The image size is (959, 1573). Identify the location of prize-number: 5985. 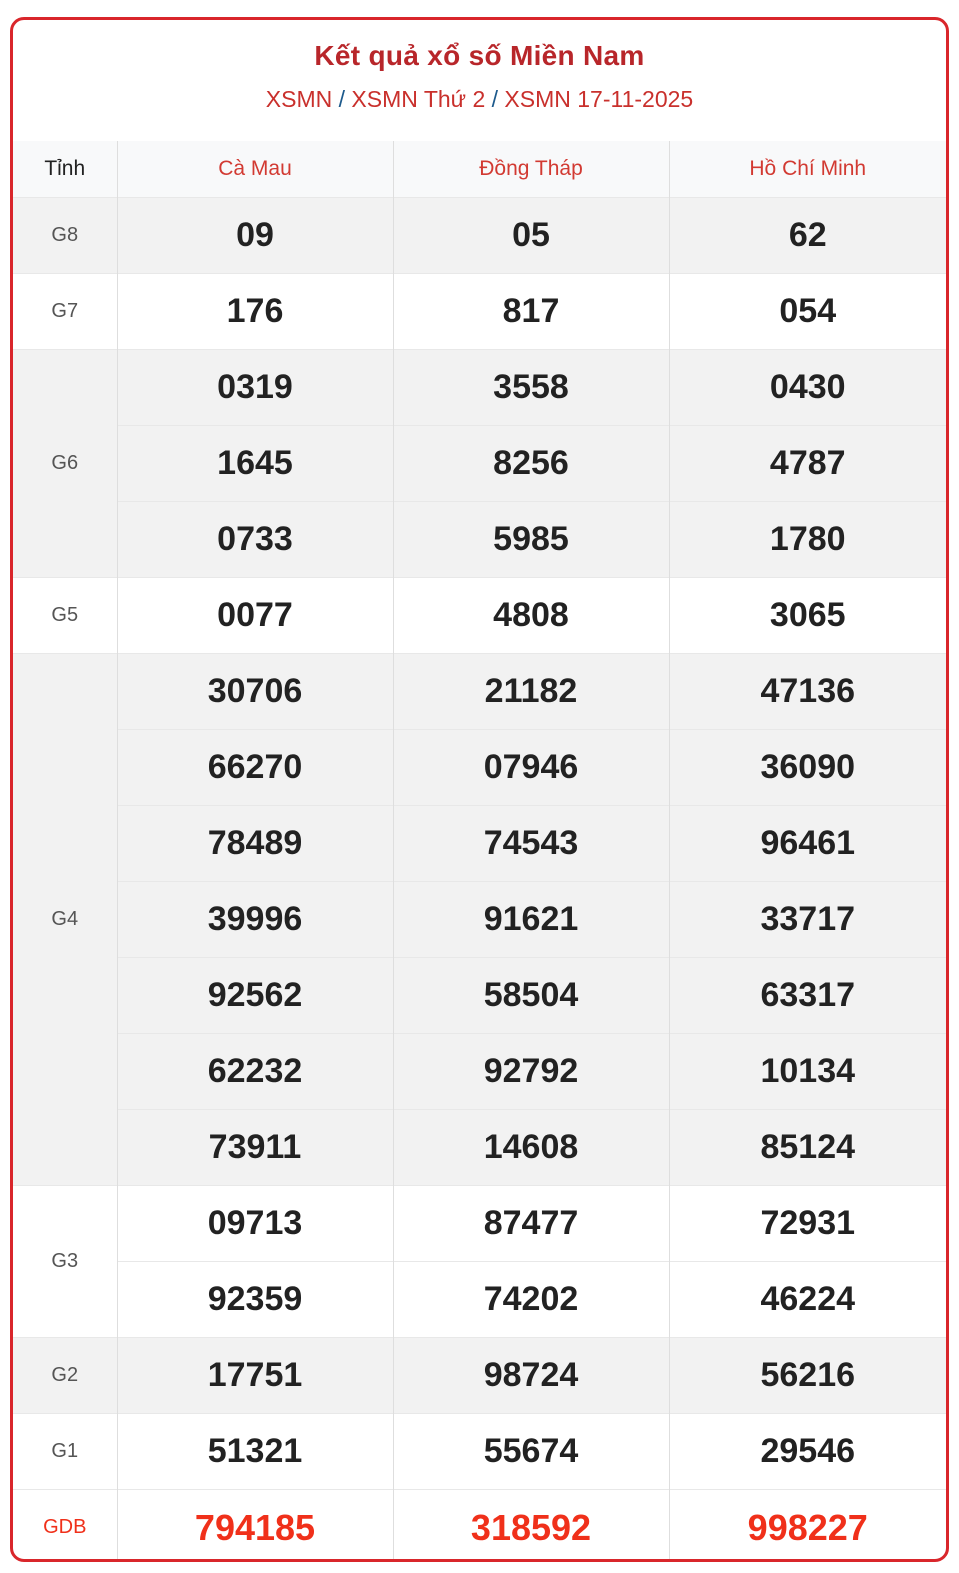
(530, 539).